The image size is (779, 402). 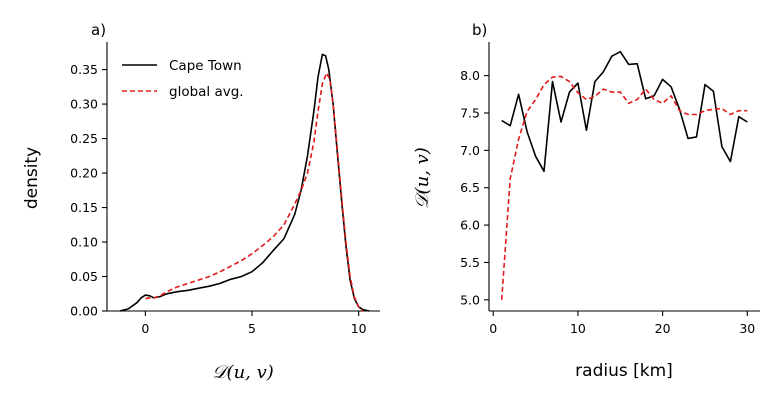 I want to click on panel-b-y-ticks: 5.0 5.5 6.0 6.5 7.0 7.5 8.0, so click(x=474, y=187).